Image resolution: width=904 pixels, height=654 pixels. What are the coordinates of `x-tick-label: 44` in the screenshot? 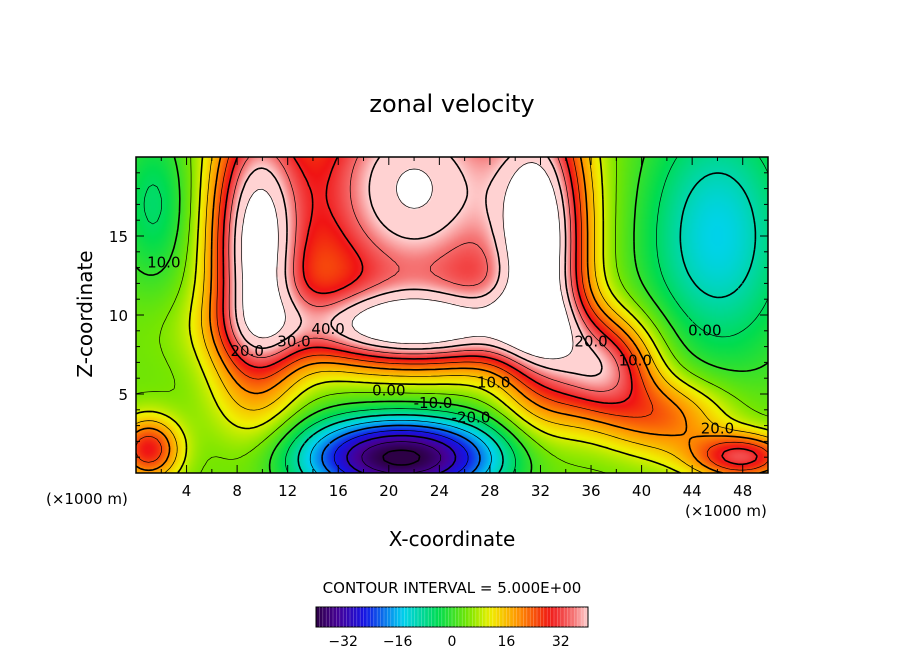 It's located at (692, 491).